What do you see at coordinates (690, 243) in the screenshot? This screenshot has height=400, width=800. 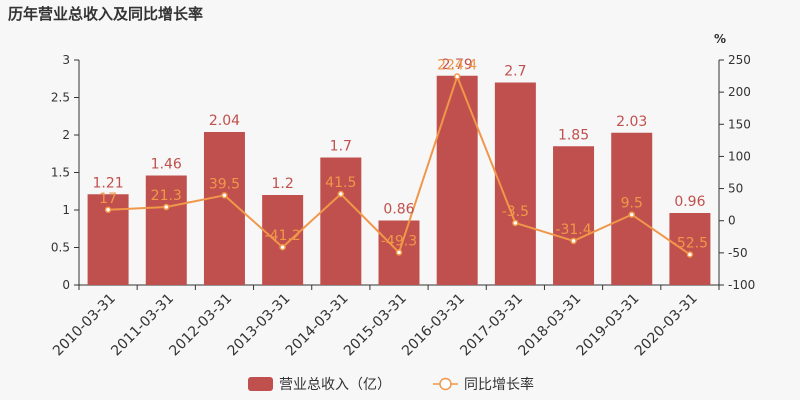 I see `growth-data-label: -52.5` at bounding box center [690, 243].